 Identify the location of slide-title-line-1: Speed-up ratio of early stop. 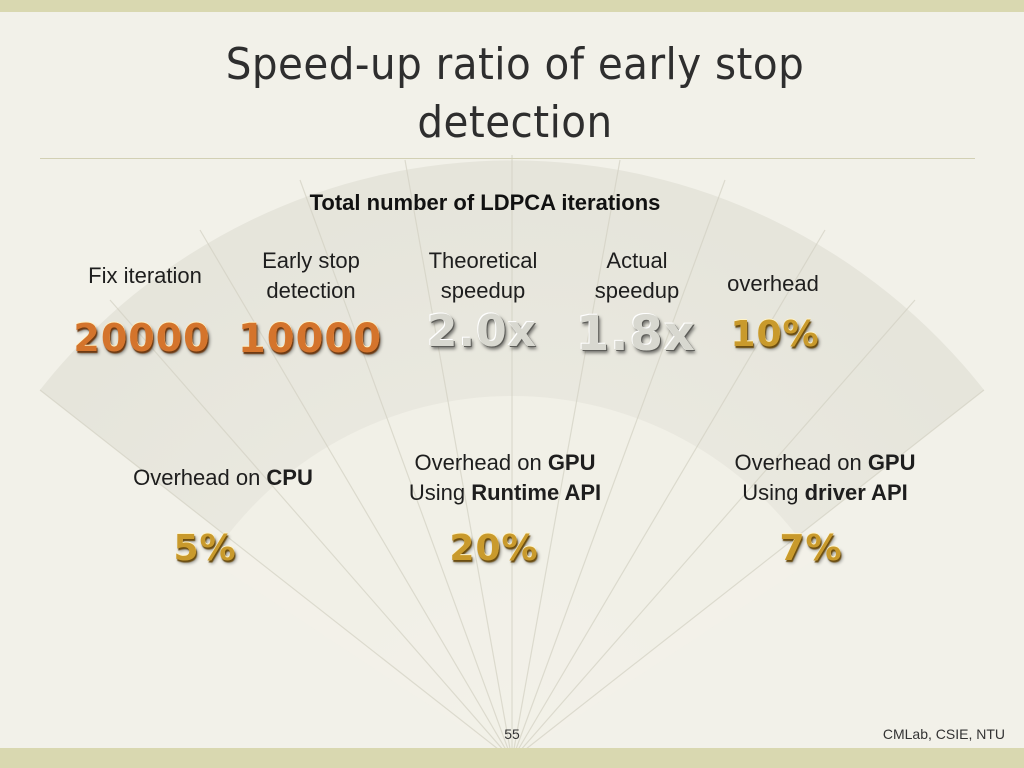
(515, 64).